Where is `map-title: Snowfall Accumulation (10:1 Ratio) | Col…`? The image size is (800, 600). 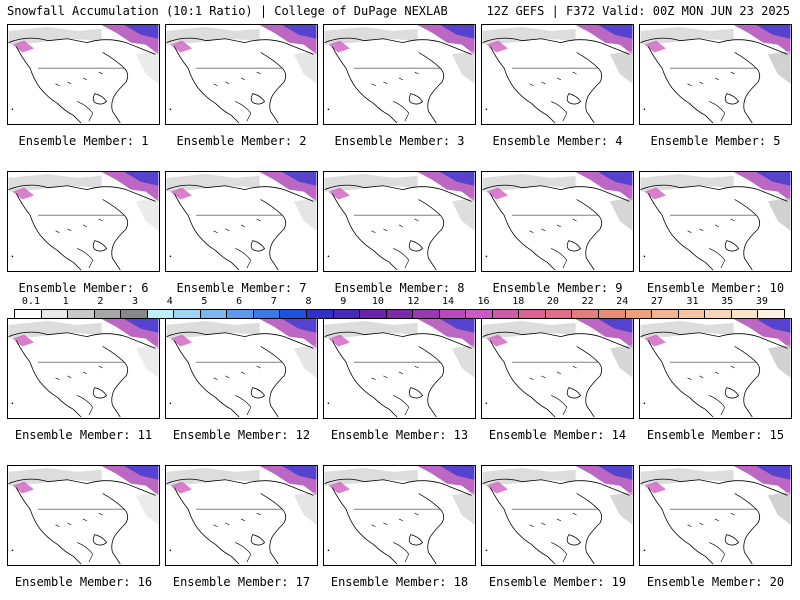
map-title: Snowfall Accumulation (10:1 Ratio) | Col… is located at coordinates (227, 11).